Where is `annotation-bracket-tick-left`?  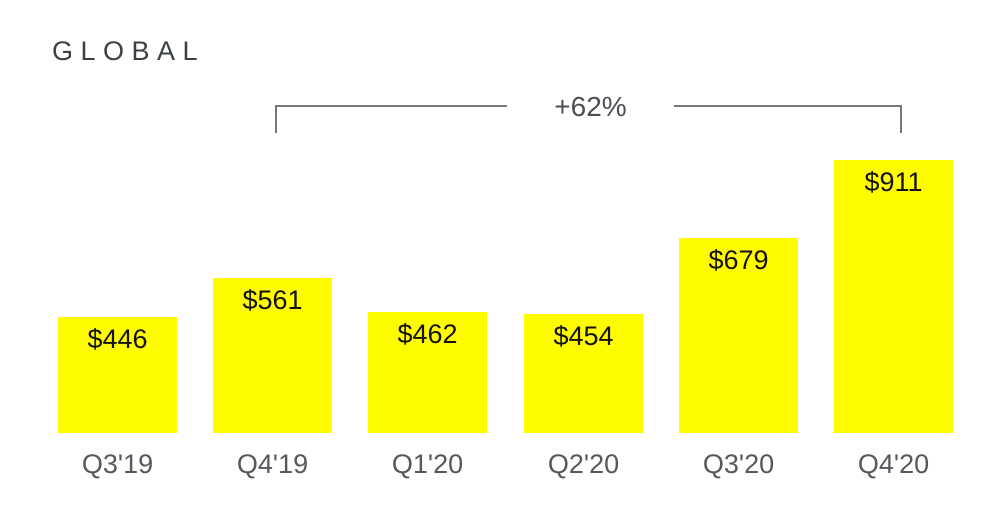 annotation-bracket-tick-left is located at coordinates (276, 119).